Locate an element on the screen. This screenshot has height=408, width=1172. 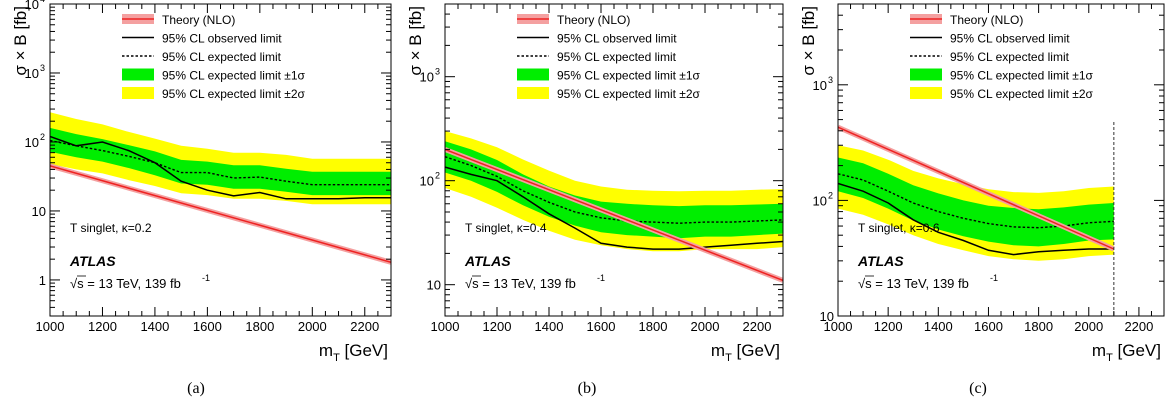
y-tick-exponent: 4 is located at coordinates (42, 2).